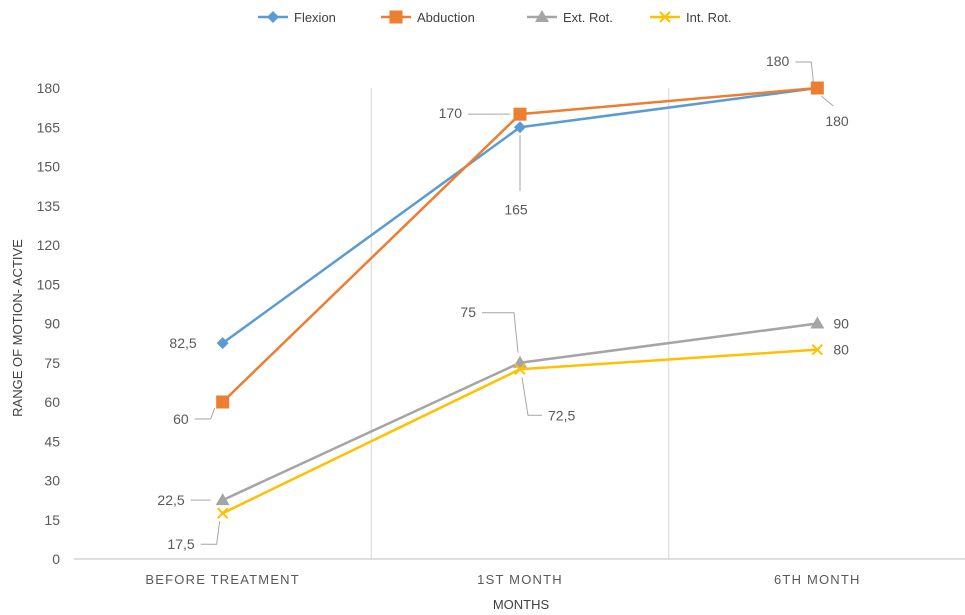 This screenshot has height=615, width=965. I want to click on data-label: 22,5, so click(170, 500).